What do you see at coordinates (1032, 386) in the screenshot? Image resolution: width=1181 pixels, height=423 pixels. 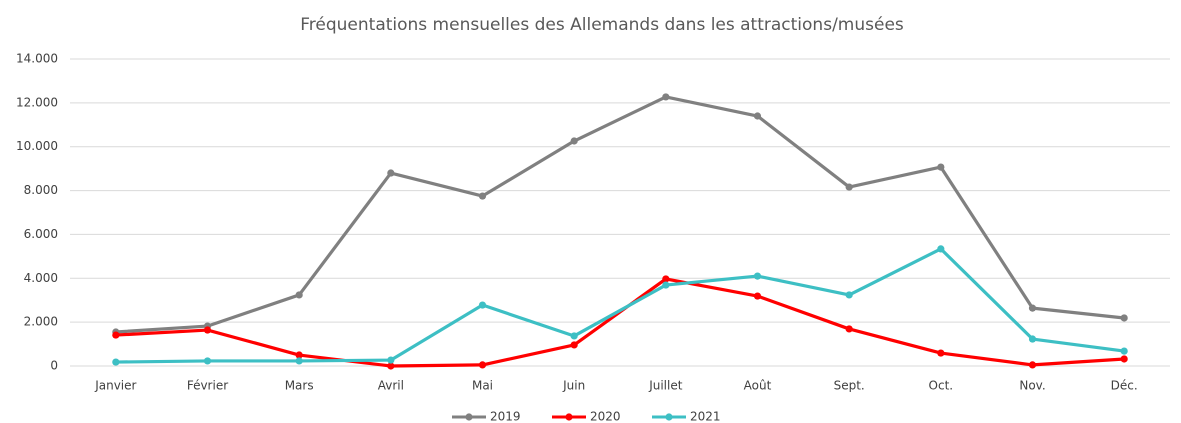 I see `x-tick-label: Nov.` at bounding box center [1032, 386].